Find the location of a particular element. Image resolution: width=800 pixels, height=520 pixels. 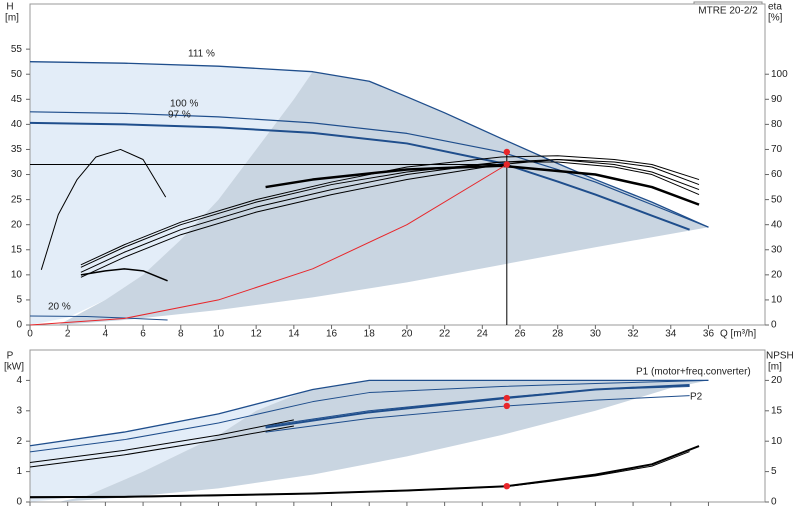

y-tick-label: 40 is located at coordinates (17, 124).